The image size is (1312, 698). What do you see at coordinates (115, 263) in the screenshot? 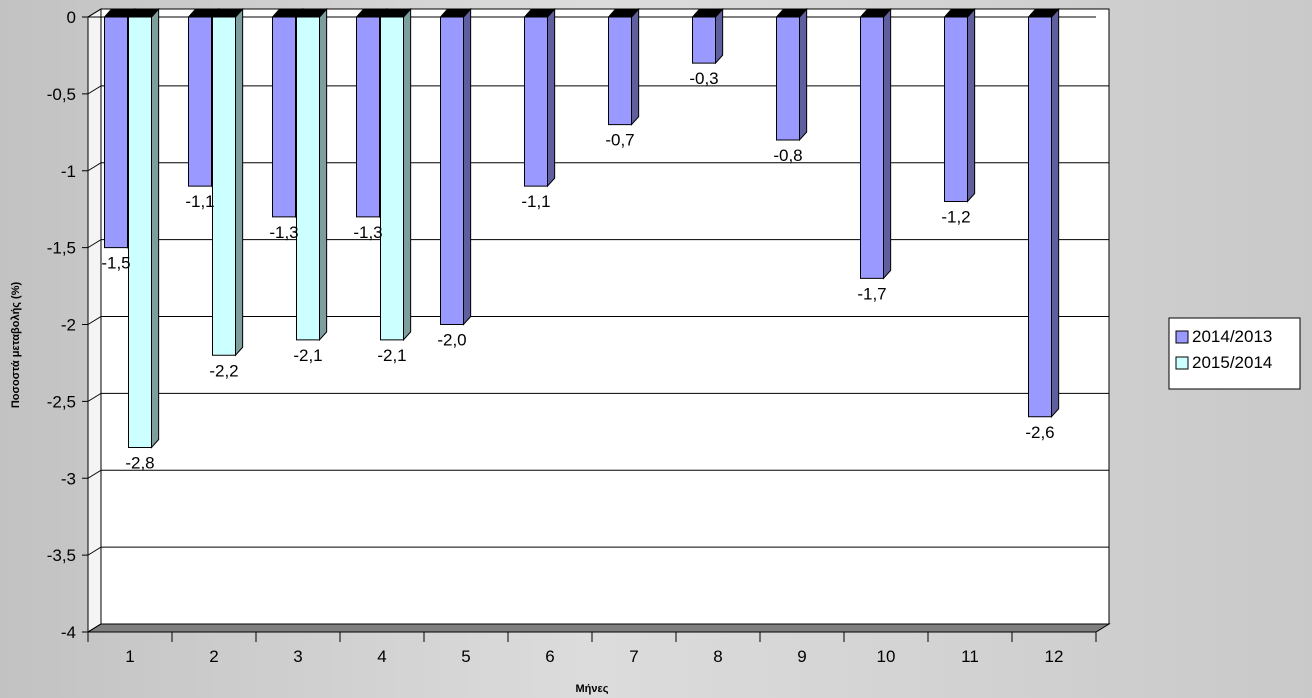
I see `data-label: -1,5` at bounding box center [115, 263].